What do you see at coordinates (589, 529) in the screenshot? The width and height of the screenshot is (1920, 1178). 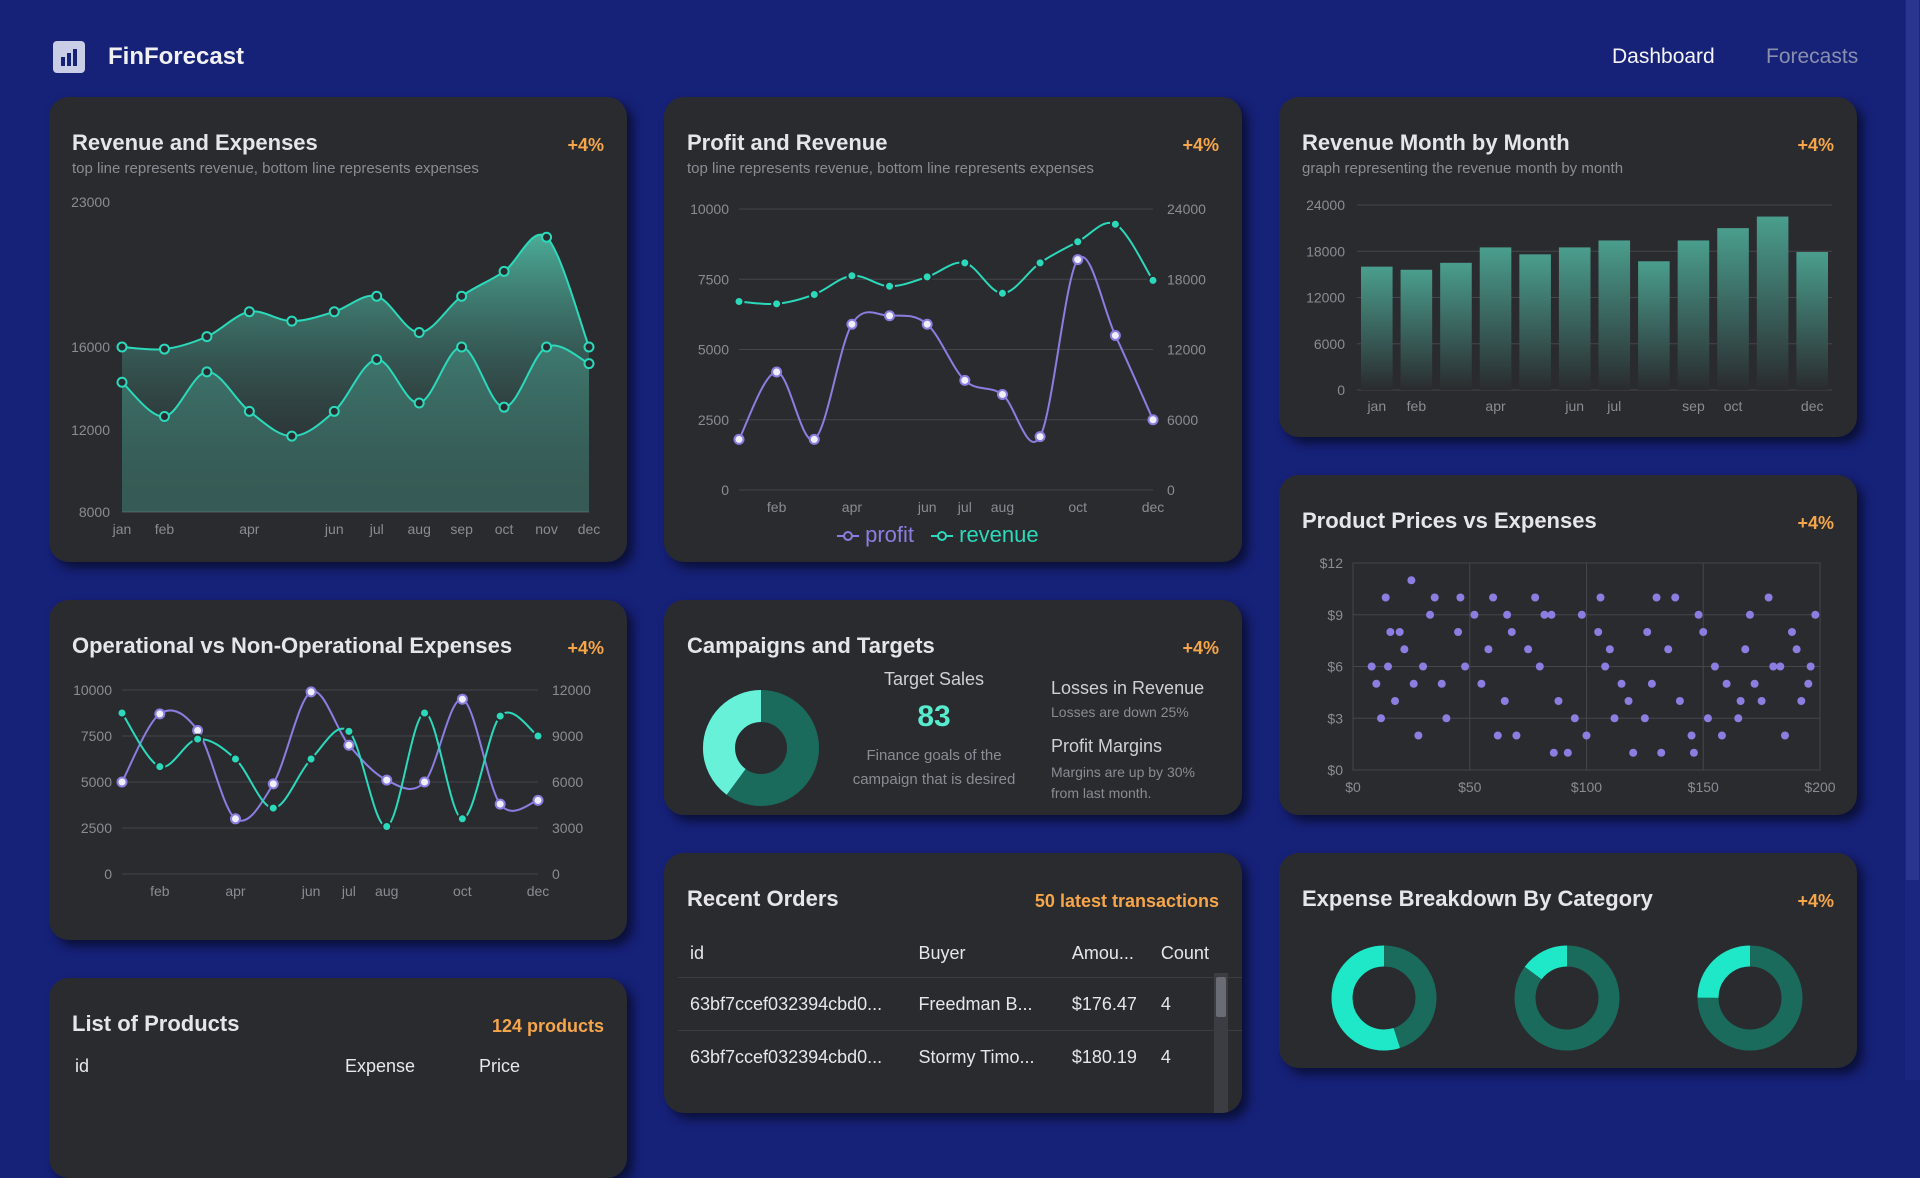 I see `x-tick-label: dec` at bounding box center [589, 529].